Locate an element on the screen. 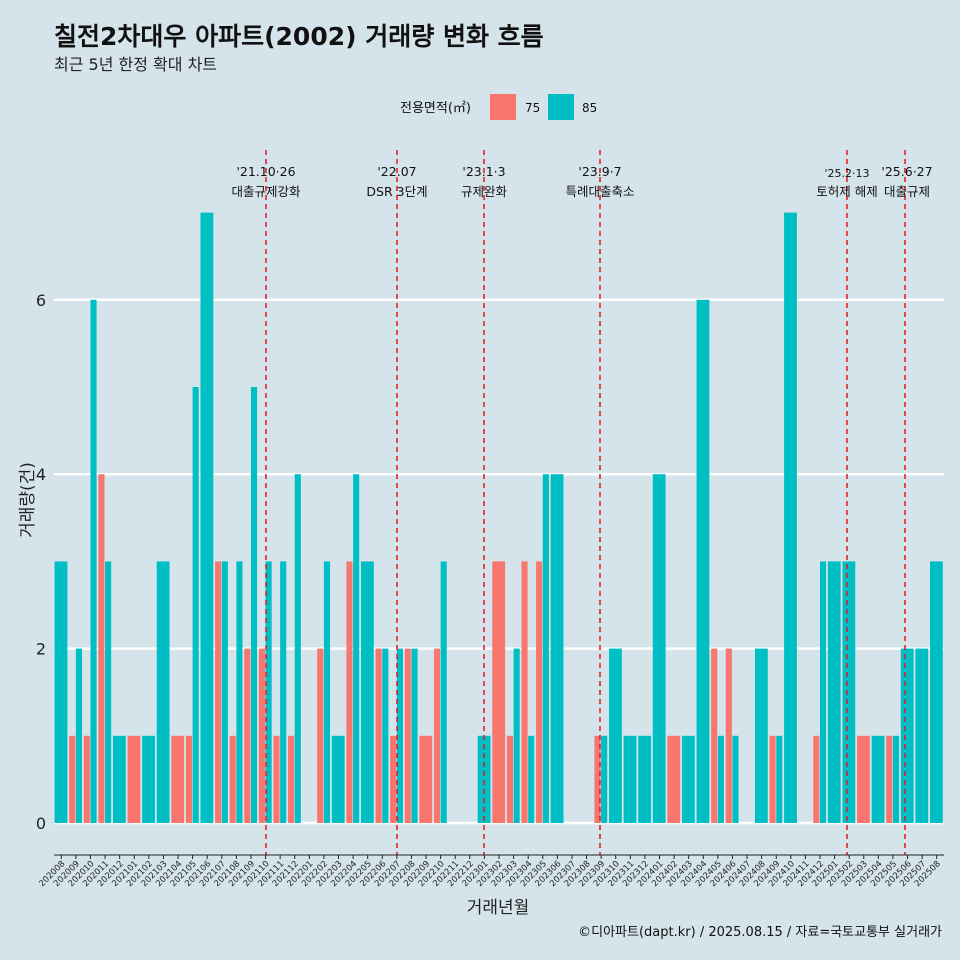 This screenshot has height=960, width=960. event-date: '22.07 is located at coordinates (396, 171).